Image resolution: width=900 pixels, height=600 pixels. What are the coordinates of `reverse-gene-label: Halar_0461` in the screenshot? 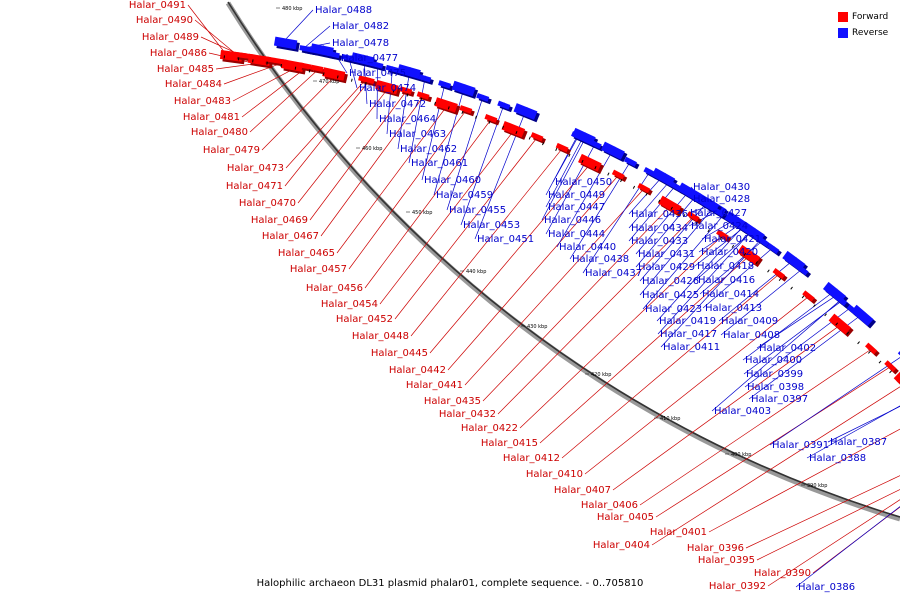 It's located at (439, 163).